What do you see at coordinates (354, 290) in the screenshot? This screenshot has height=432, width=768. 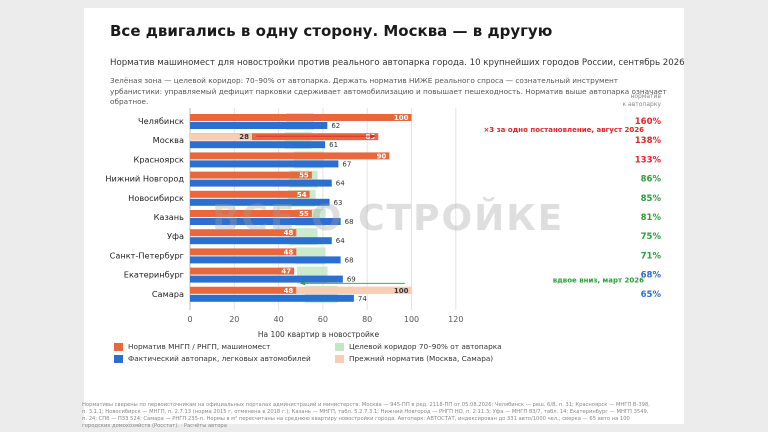 I see `old-norm-bar-extension` at bounding box center [354, 290].